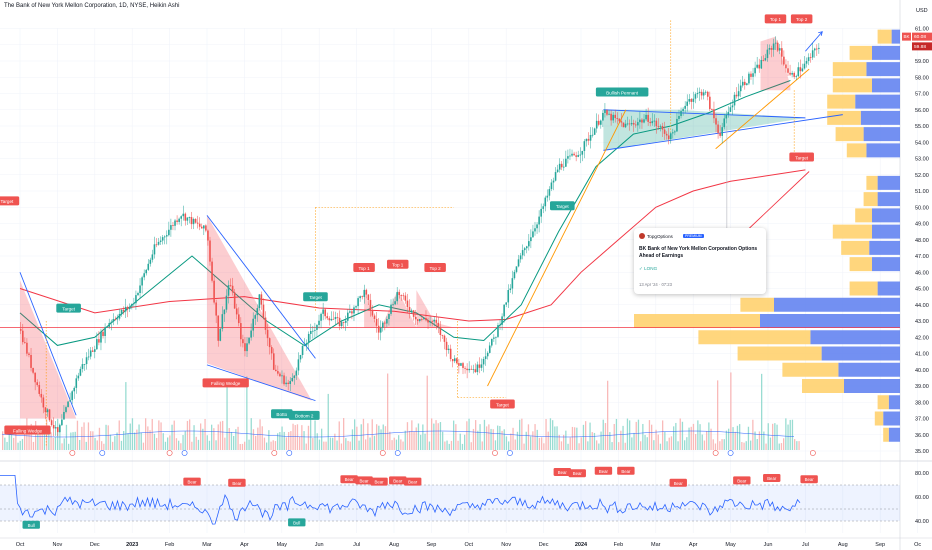  Describe the element at coordinates (562, 206) in the screenshot. I see `label-target-4: Target` at that location.